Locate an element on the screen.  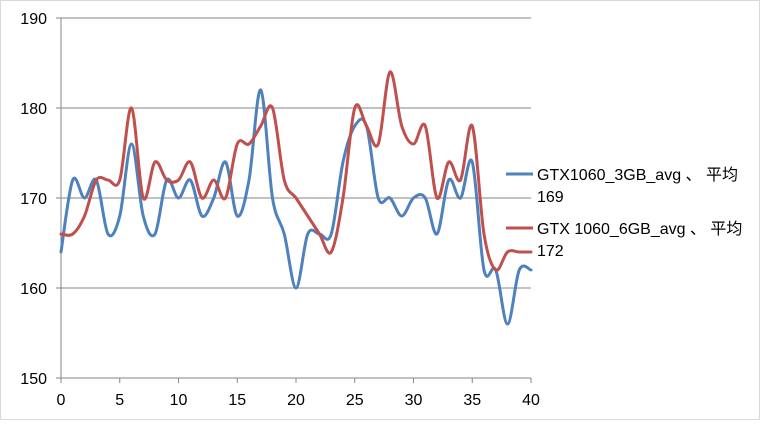
x-tick-label-15: 15 is located at coordinates (237, 400).